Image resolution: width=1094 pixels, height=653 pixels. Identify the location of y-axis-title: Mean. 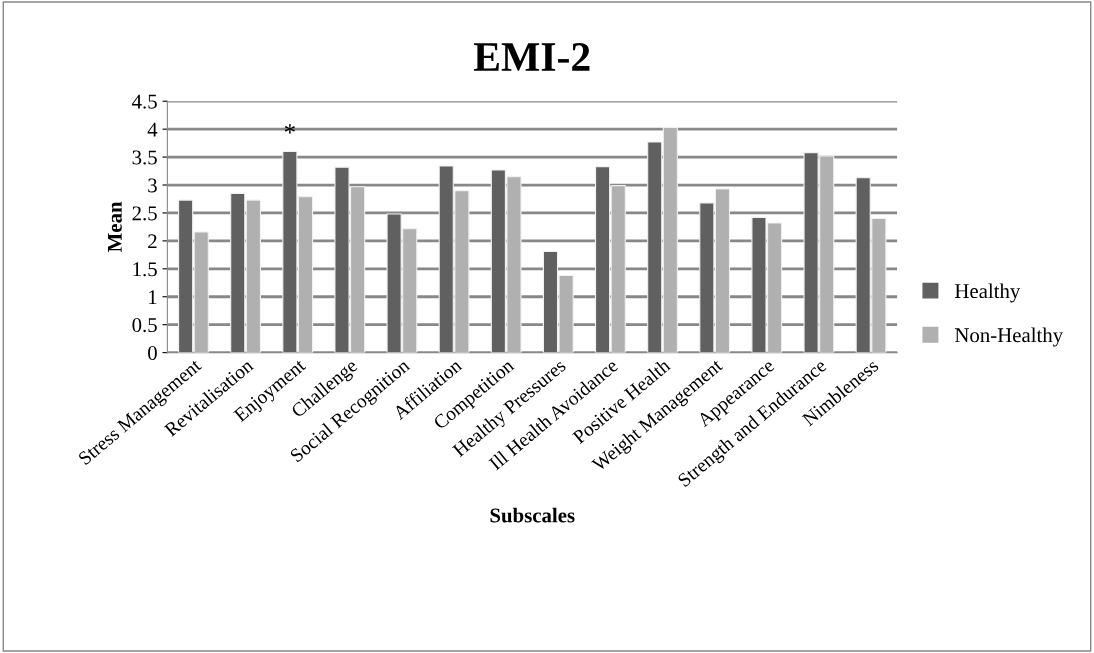
(114, 227).